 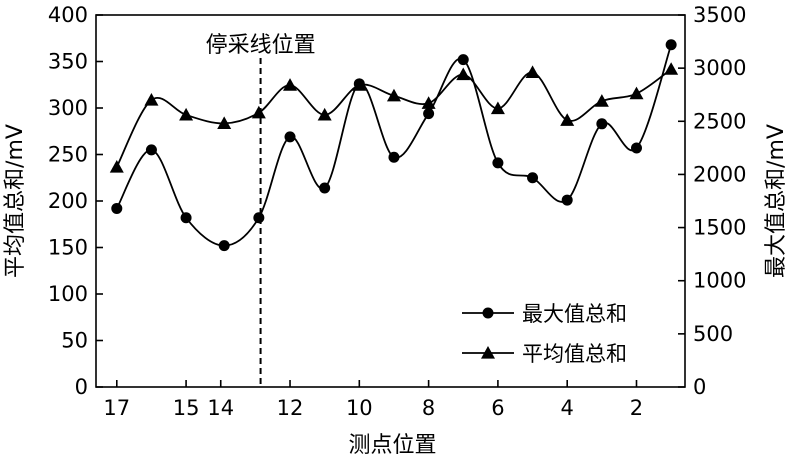 What do you see at coordinates (68, 248) in the screenshot?
I see `left-y-tick-label: 150` at bounding box center [68, 248].